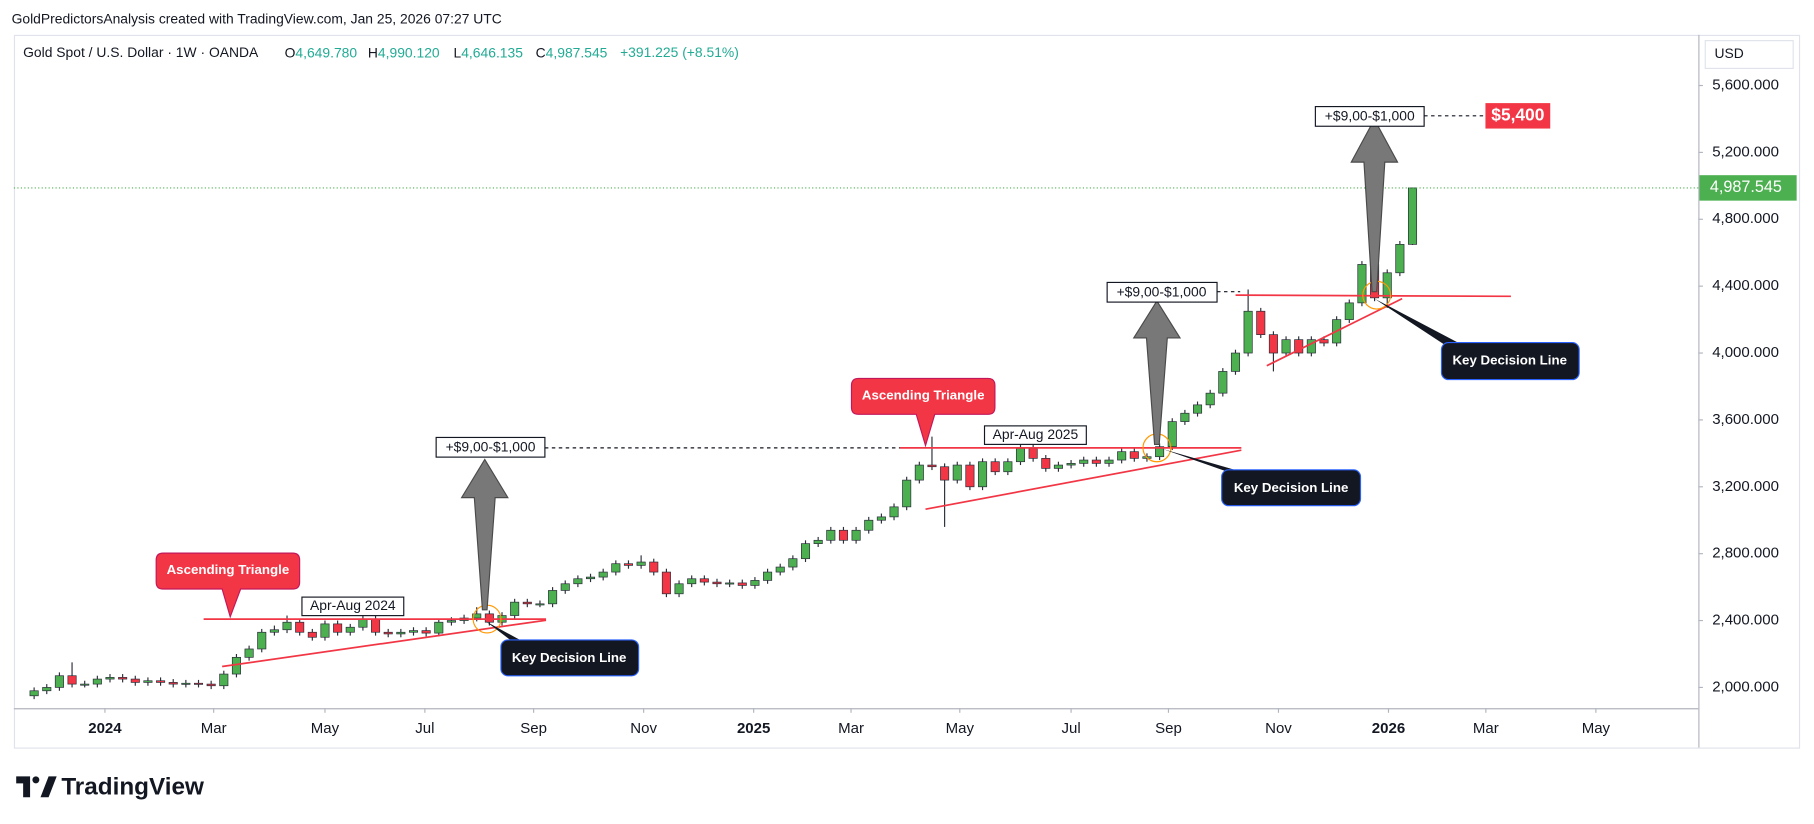 This screenshot has width=1814, height=824. What do you see at coordinates (321, 52) in the screenshot?
I see `ohlc-field: O4,649.780` at bounding box center [321, 52].